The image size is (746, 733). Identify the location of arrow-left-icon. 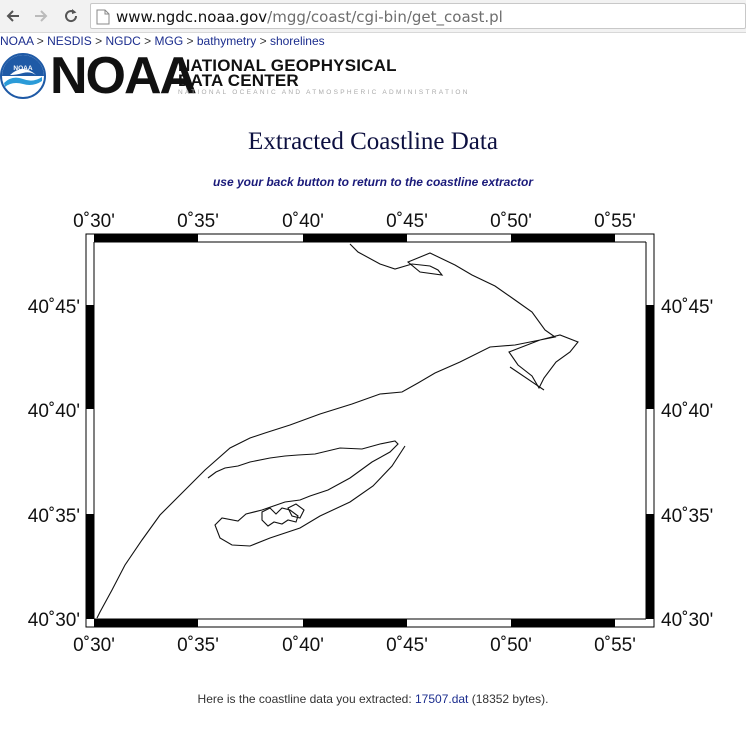
(12, 16).